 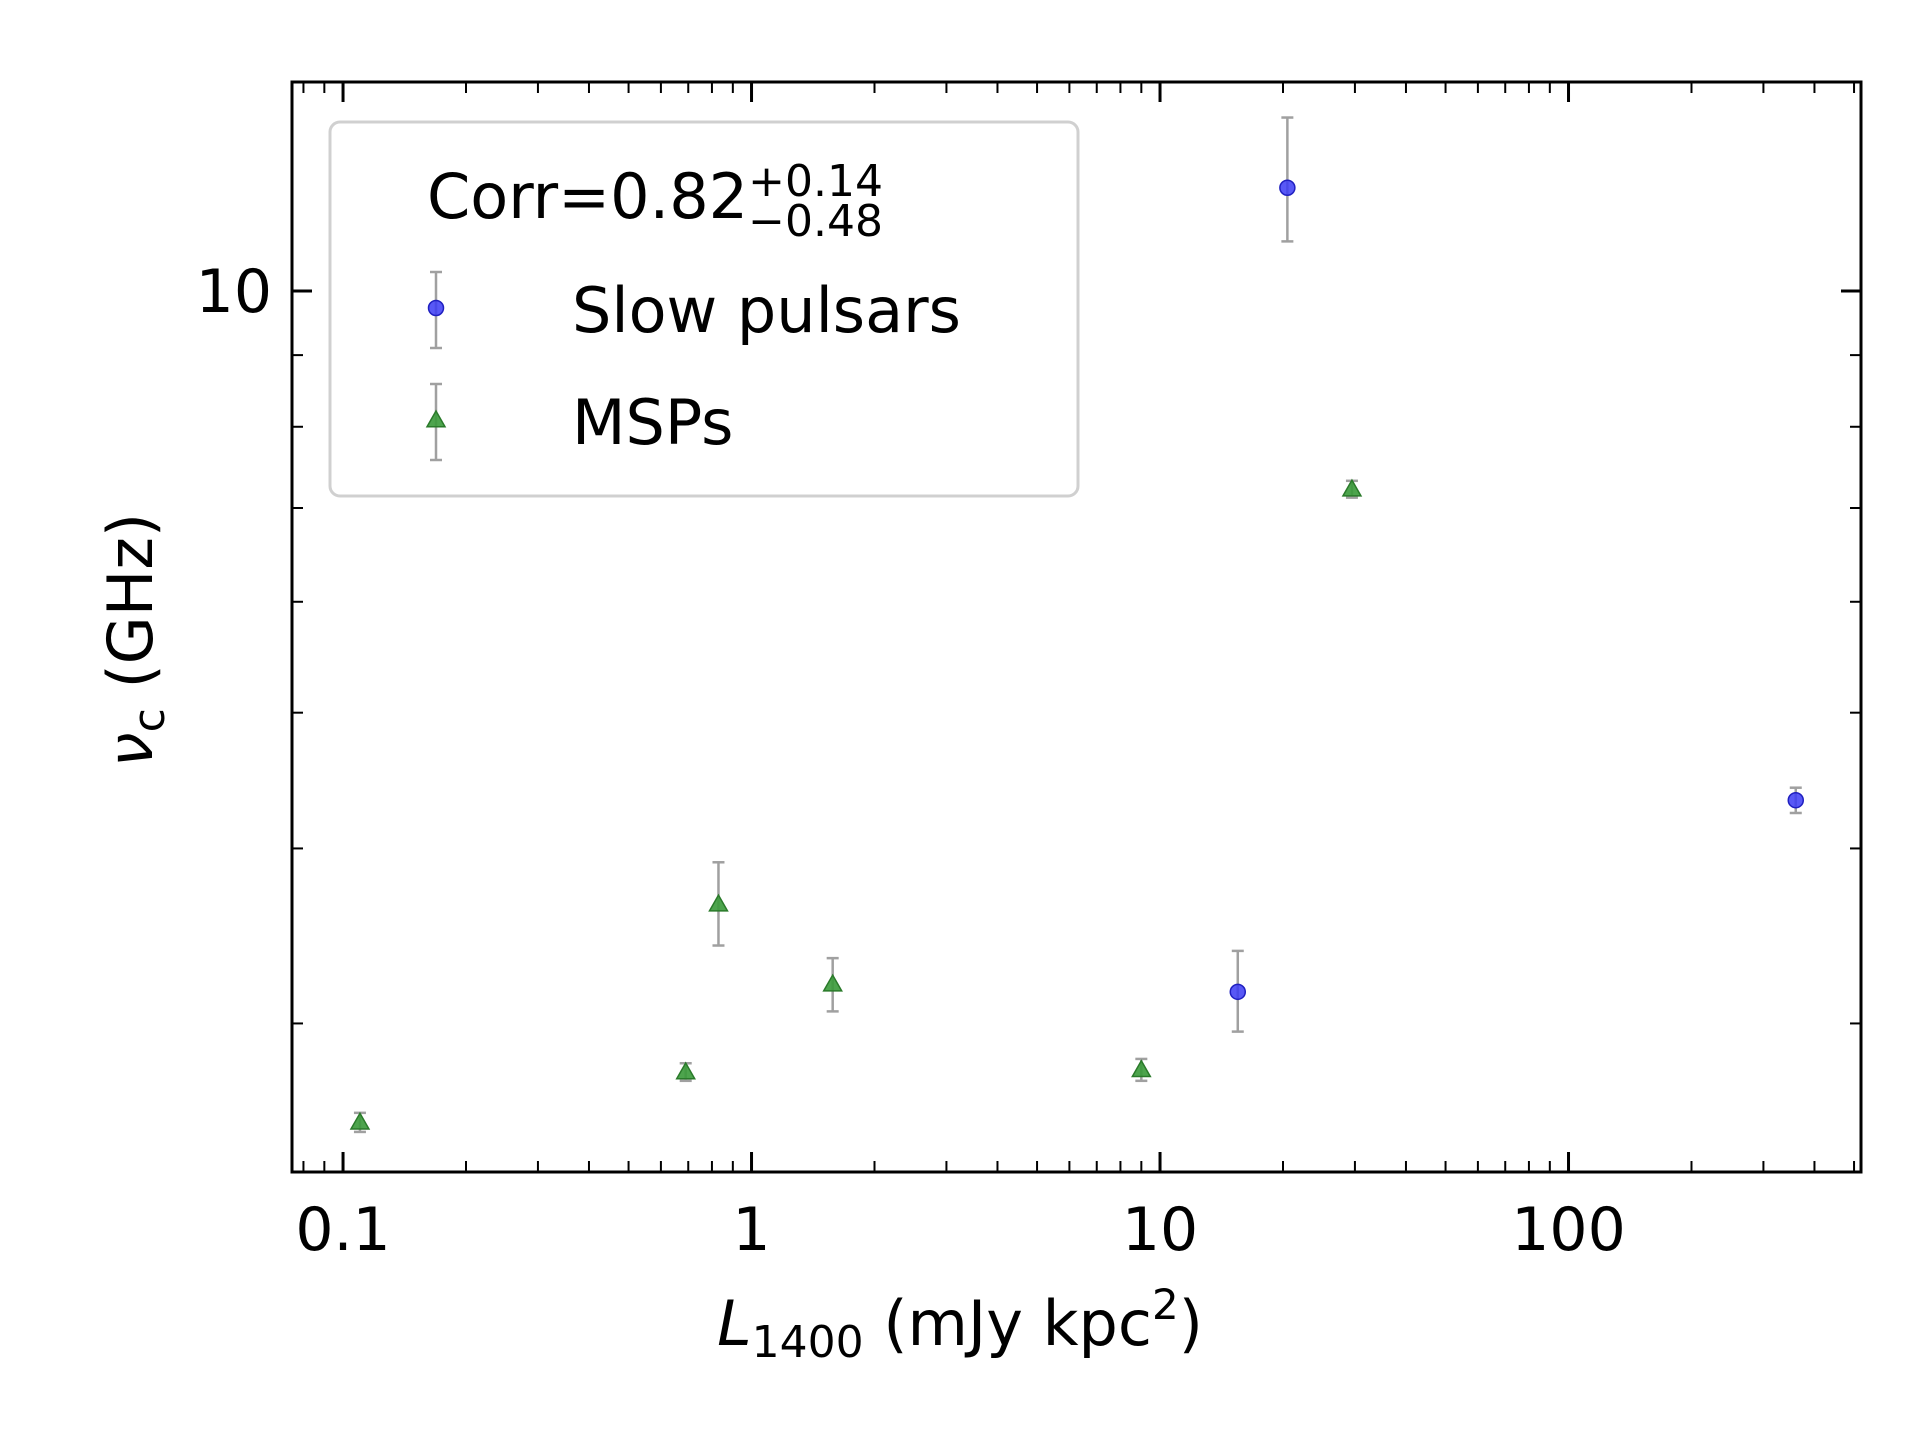 What do you see at coordinates (960, 1324) in the screenshot?
I see `x-axis-label: L1400 (mJy kpc2)` at bounding box center [960, 1324].